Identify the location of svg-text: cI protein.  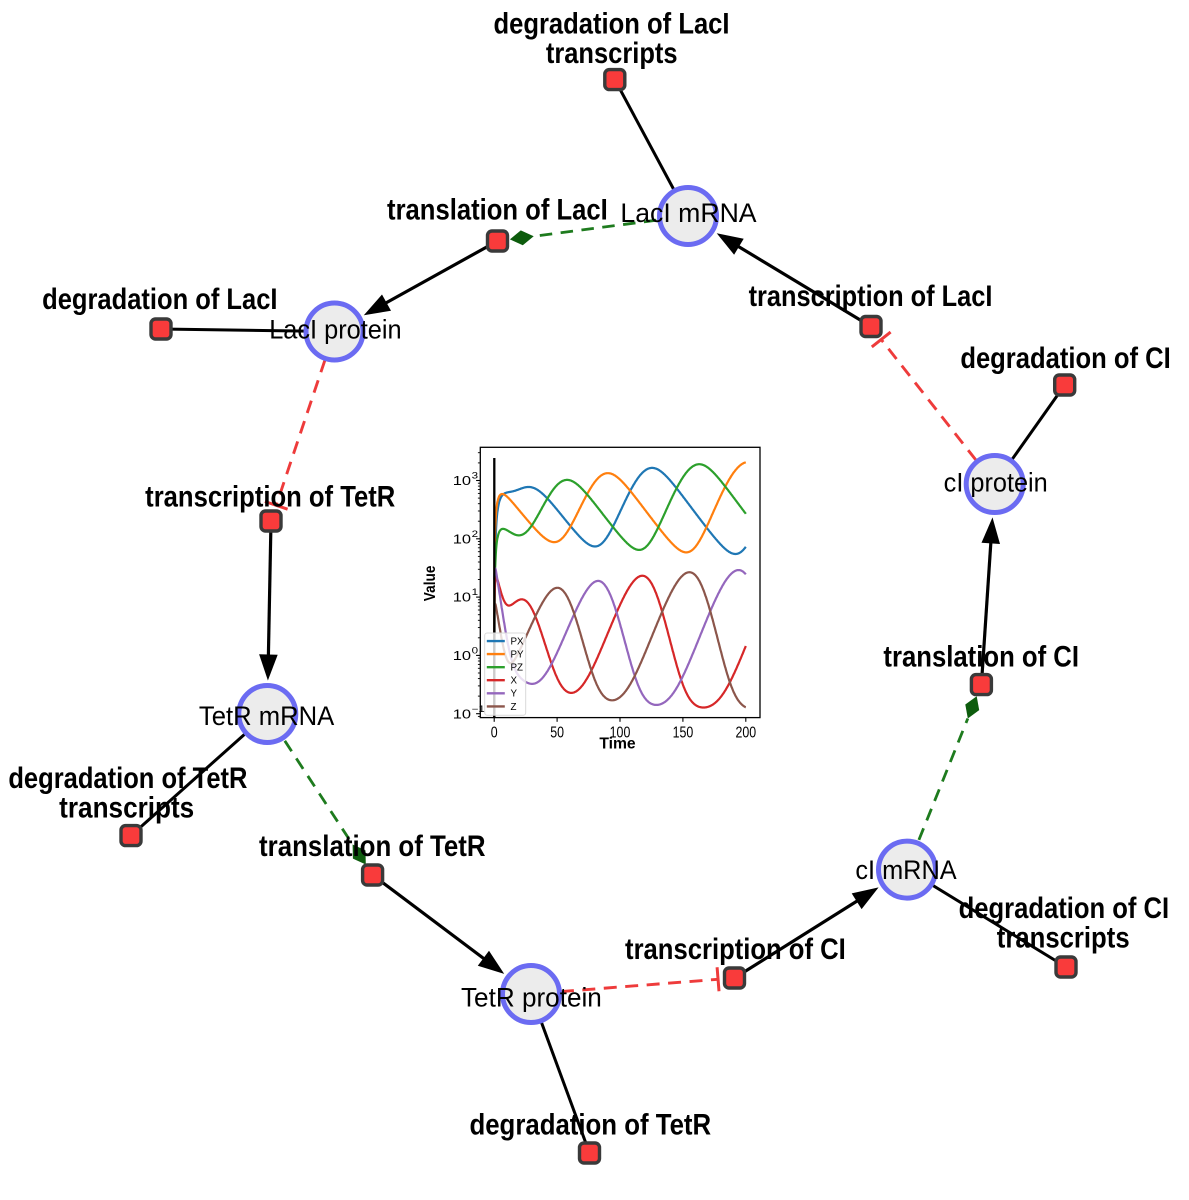
(996, 482).